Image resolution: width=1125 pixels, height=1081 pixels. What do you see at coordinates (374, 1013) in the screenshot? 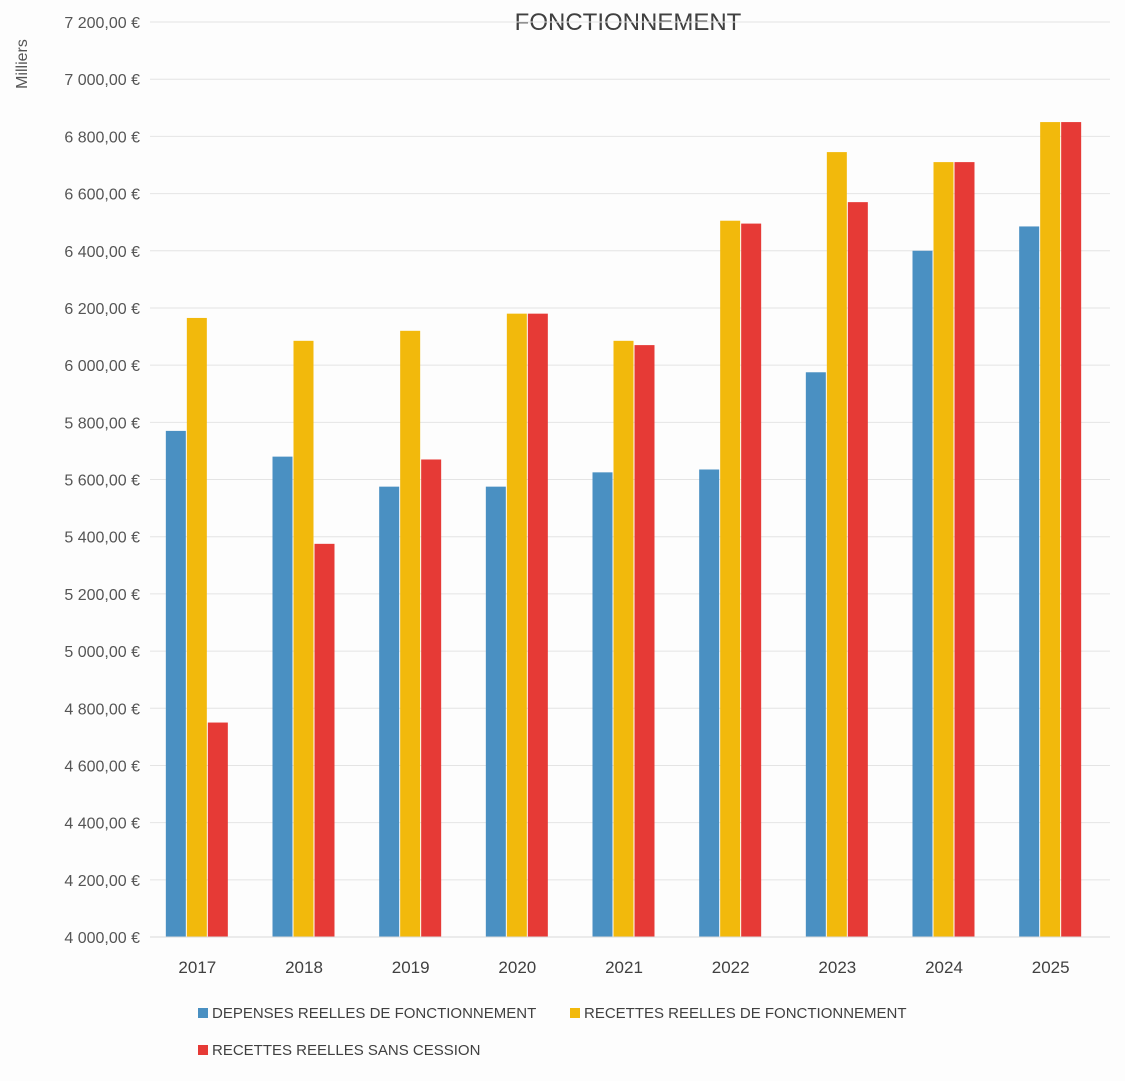
I see `legend-label: DEPENSES REELLES DE FONCTIONNEMENT` at bounding box center [374, 1013].